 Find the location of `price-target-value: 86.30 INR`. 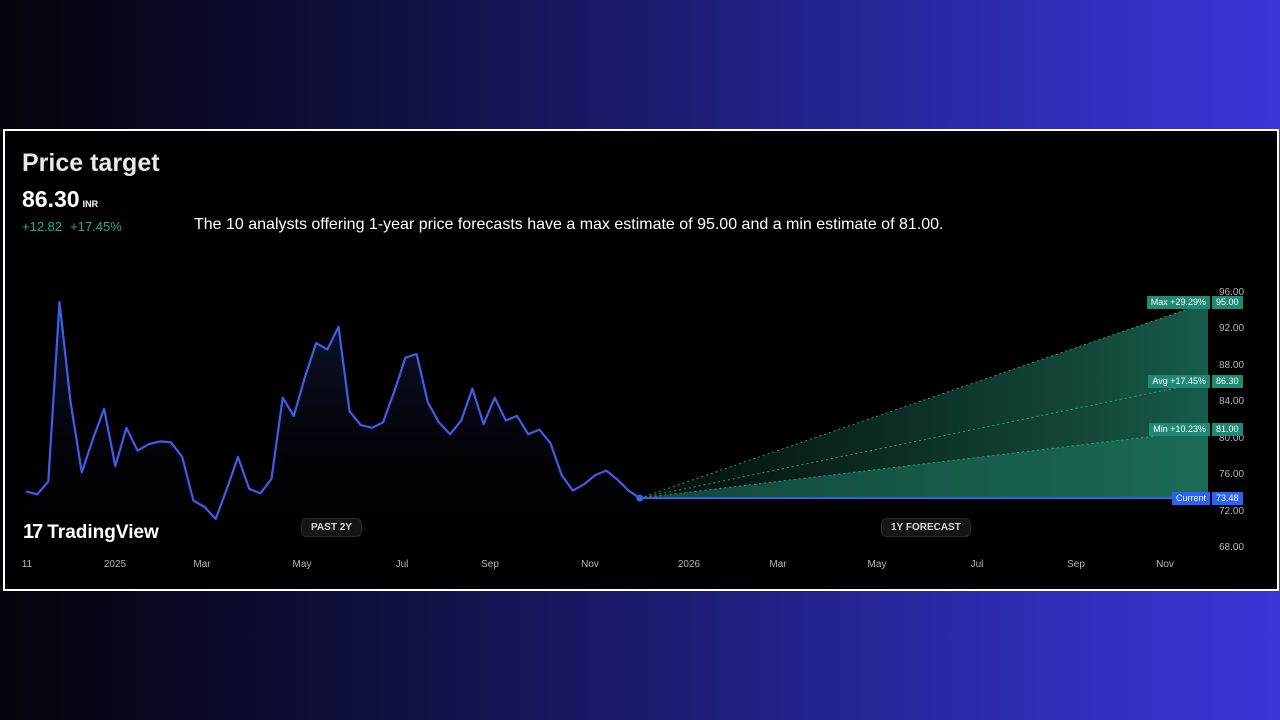

price-target-value: 86.30 INR is located at coordinates (60, 199).